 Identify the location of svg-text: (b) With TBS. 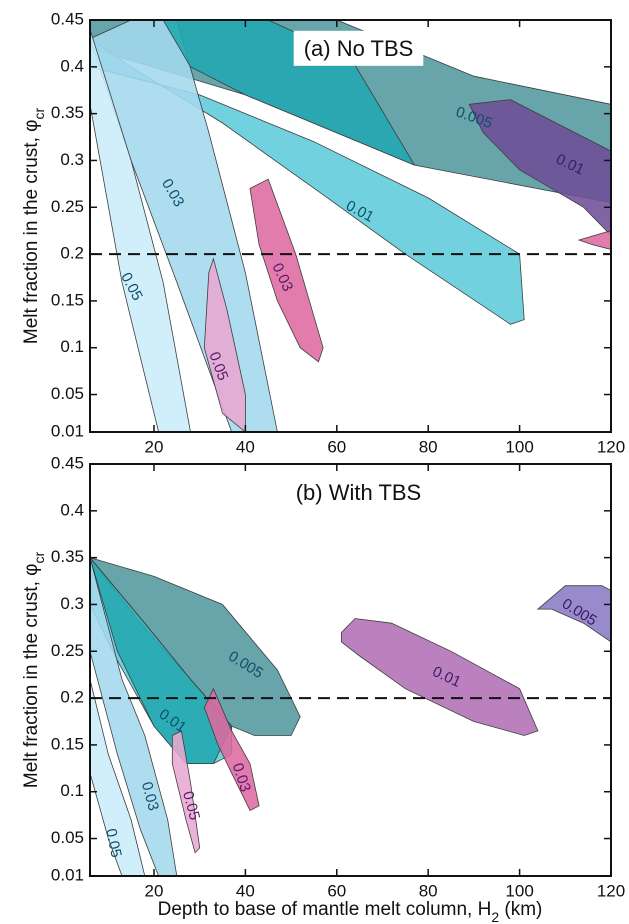
(359, 492).